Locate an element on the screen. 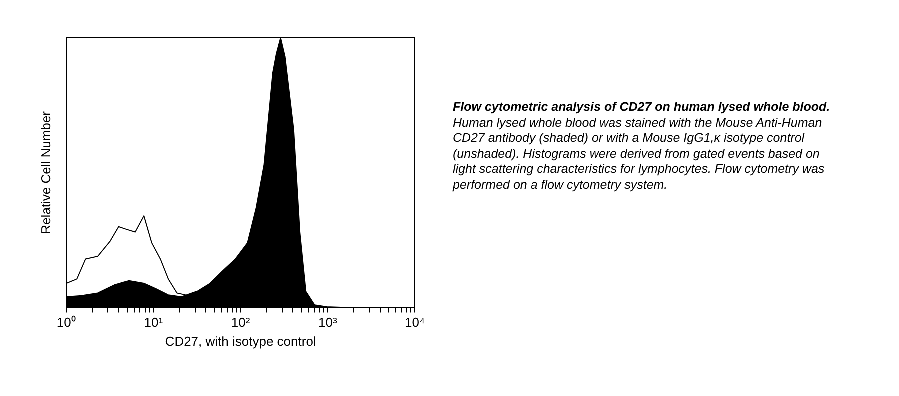  text: Flow cytometric analysis of CD27 on human lysed whole blood. is located at coordinates (641, 107).